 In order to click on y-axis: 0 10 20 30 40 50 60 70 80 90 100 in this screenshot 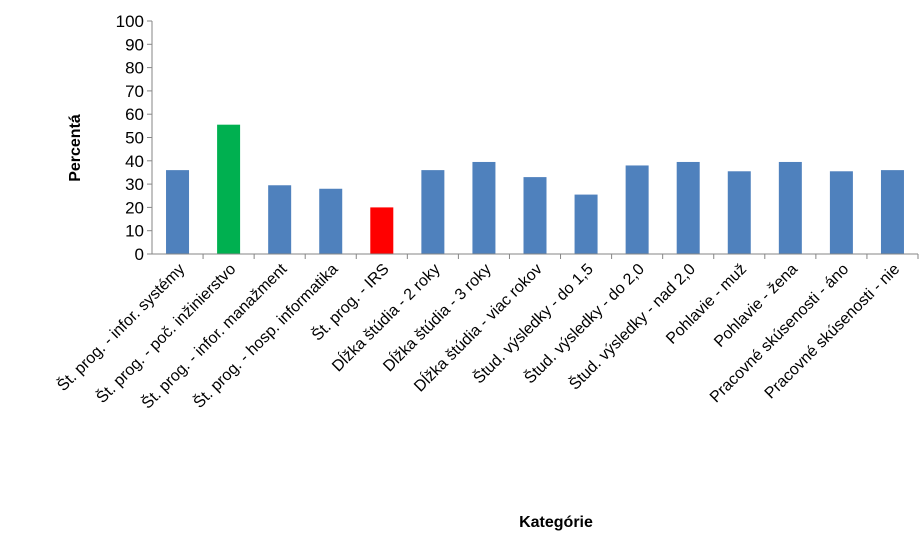, I will do `click(134, 138)`.